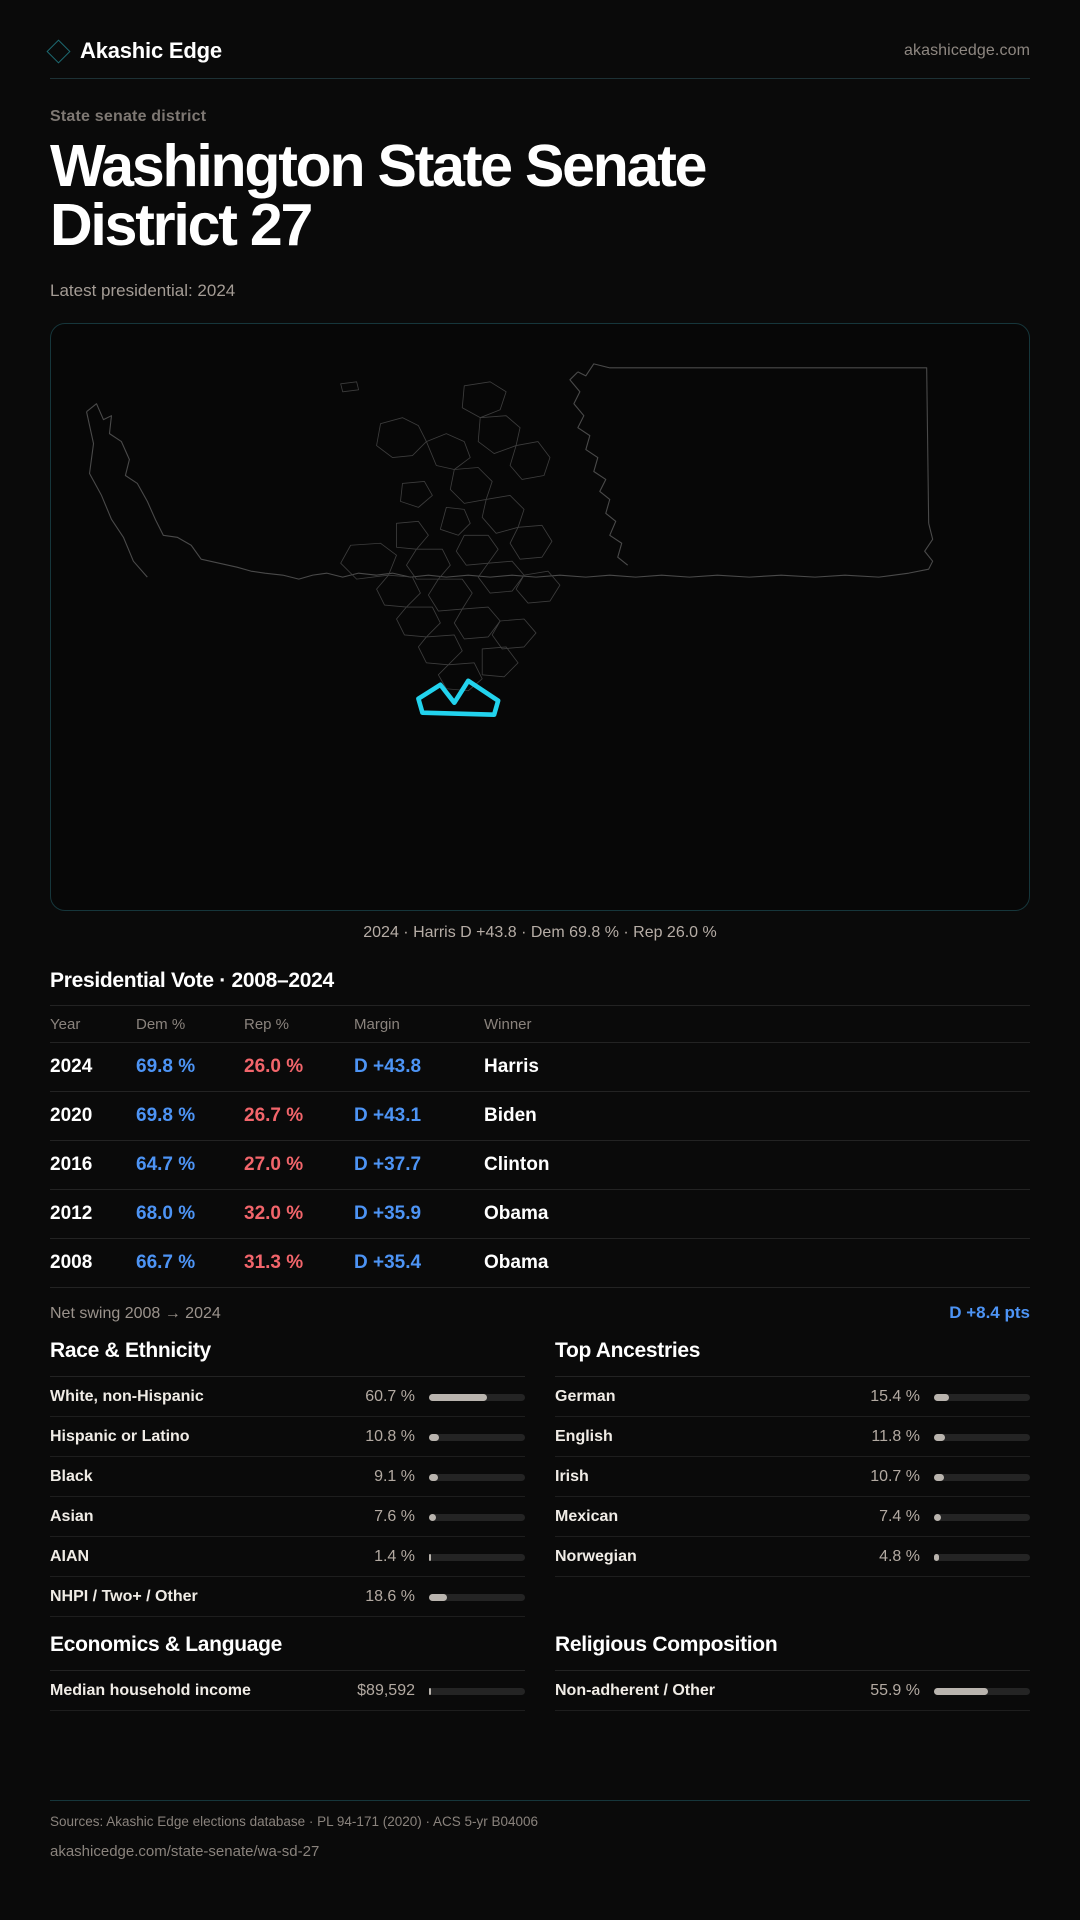 This screenshot has width=1080, height=1920. I want to click on site-url: akashicedge.com, so click(966, 50).